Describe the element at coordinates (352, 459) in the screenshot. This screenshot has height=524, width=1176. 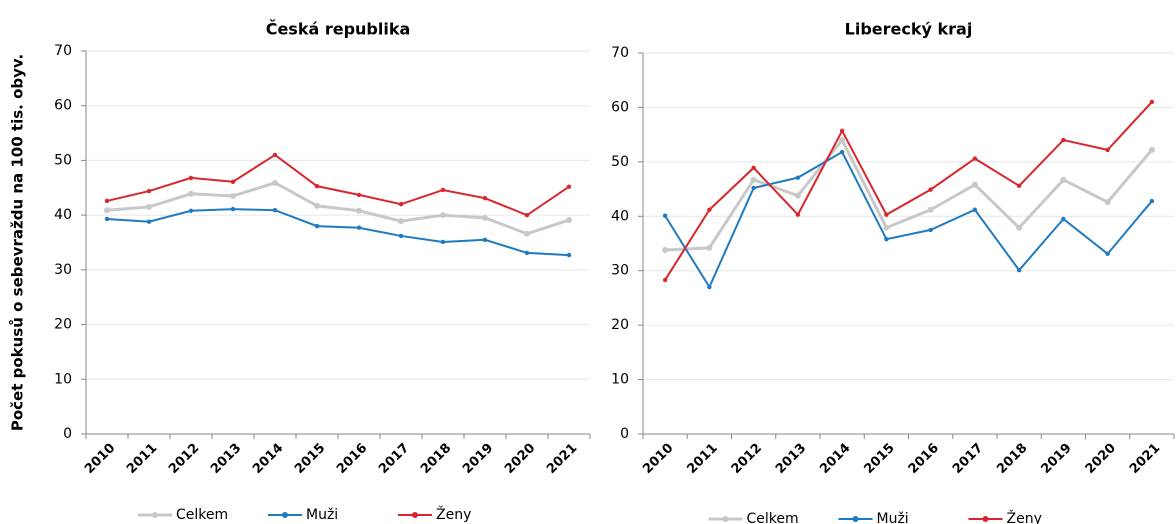
I see `x-tick-label: 2016` at that location.